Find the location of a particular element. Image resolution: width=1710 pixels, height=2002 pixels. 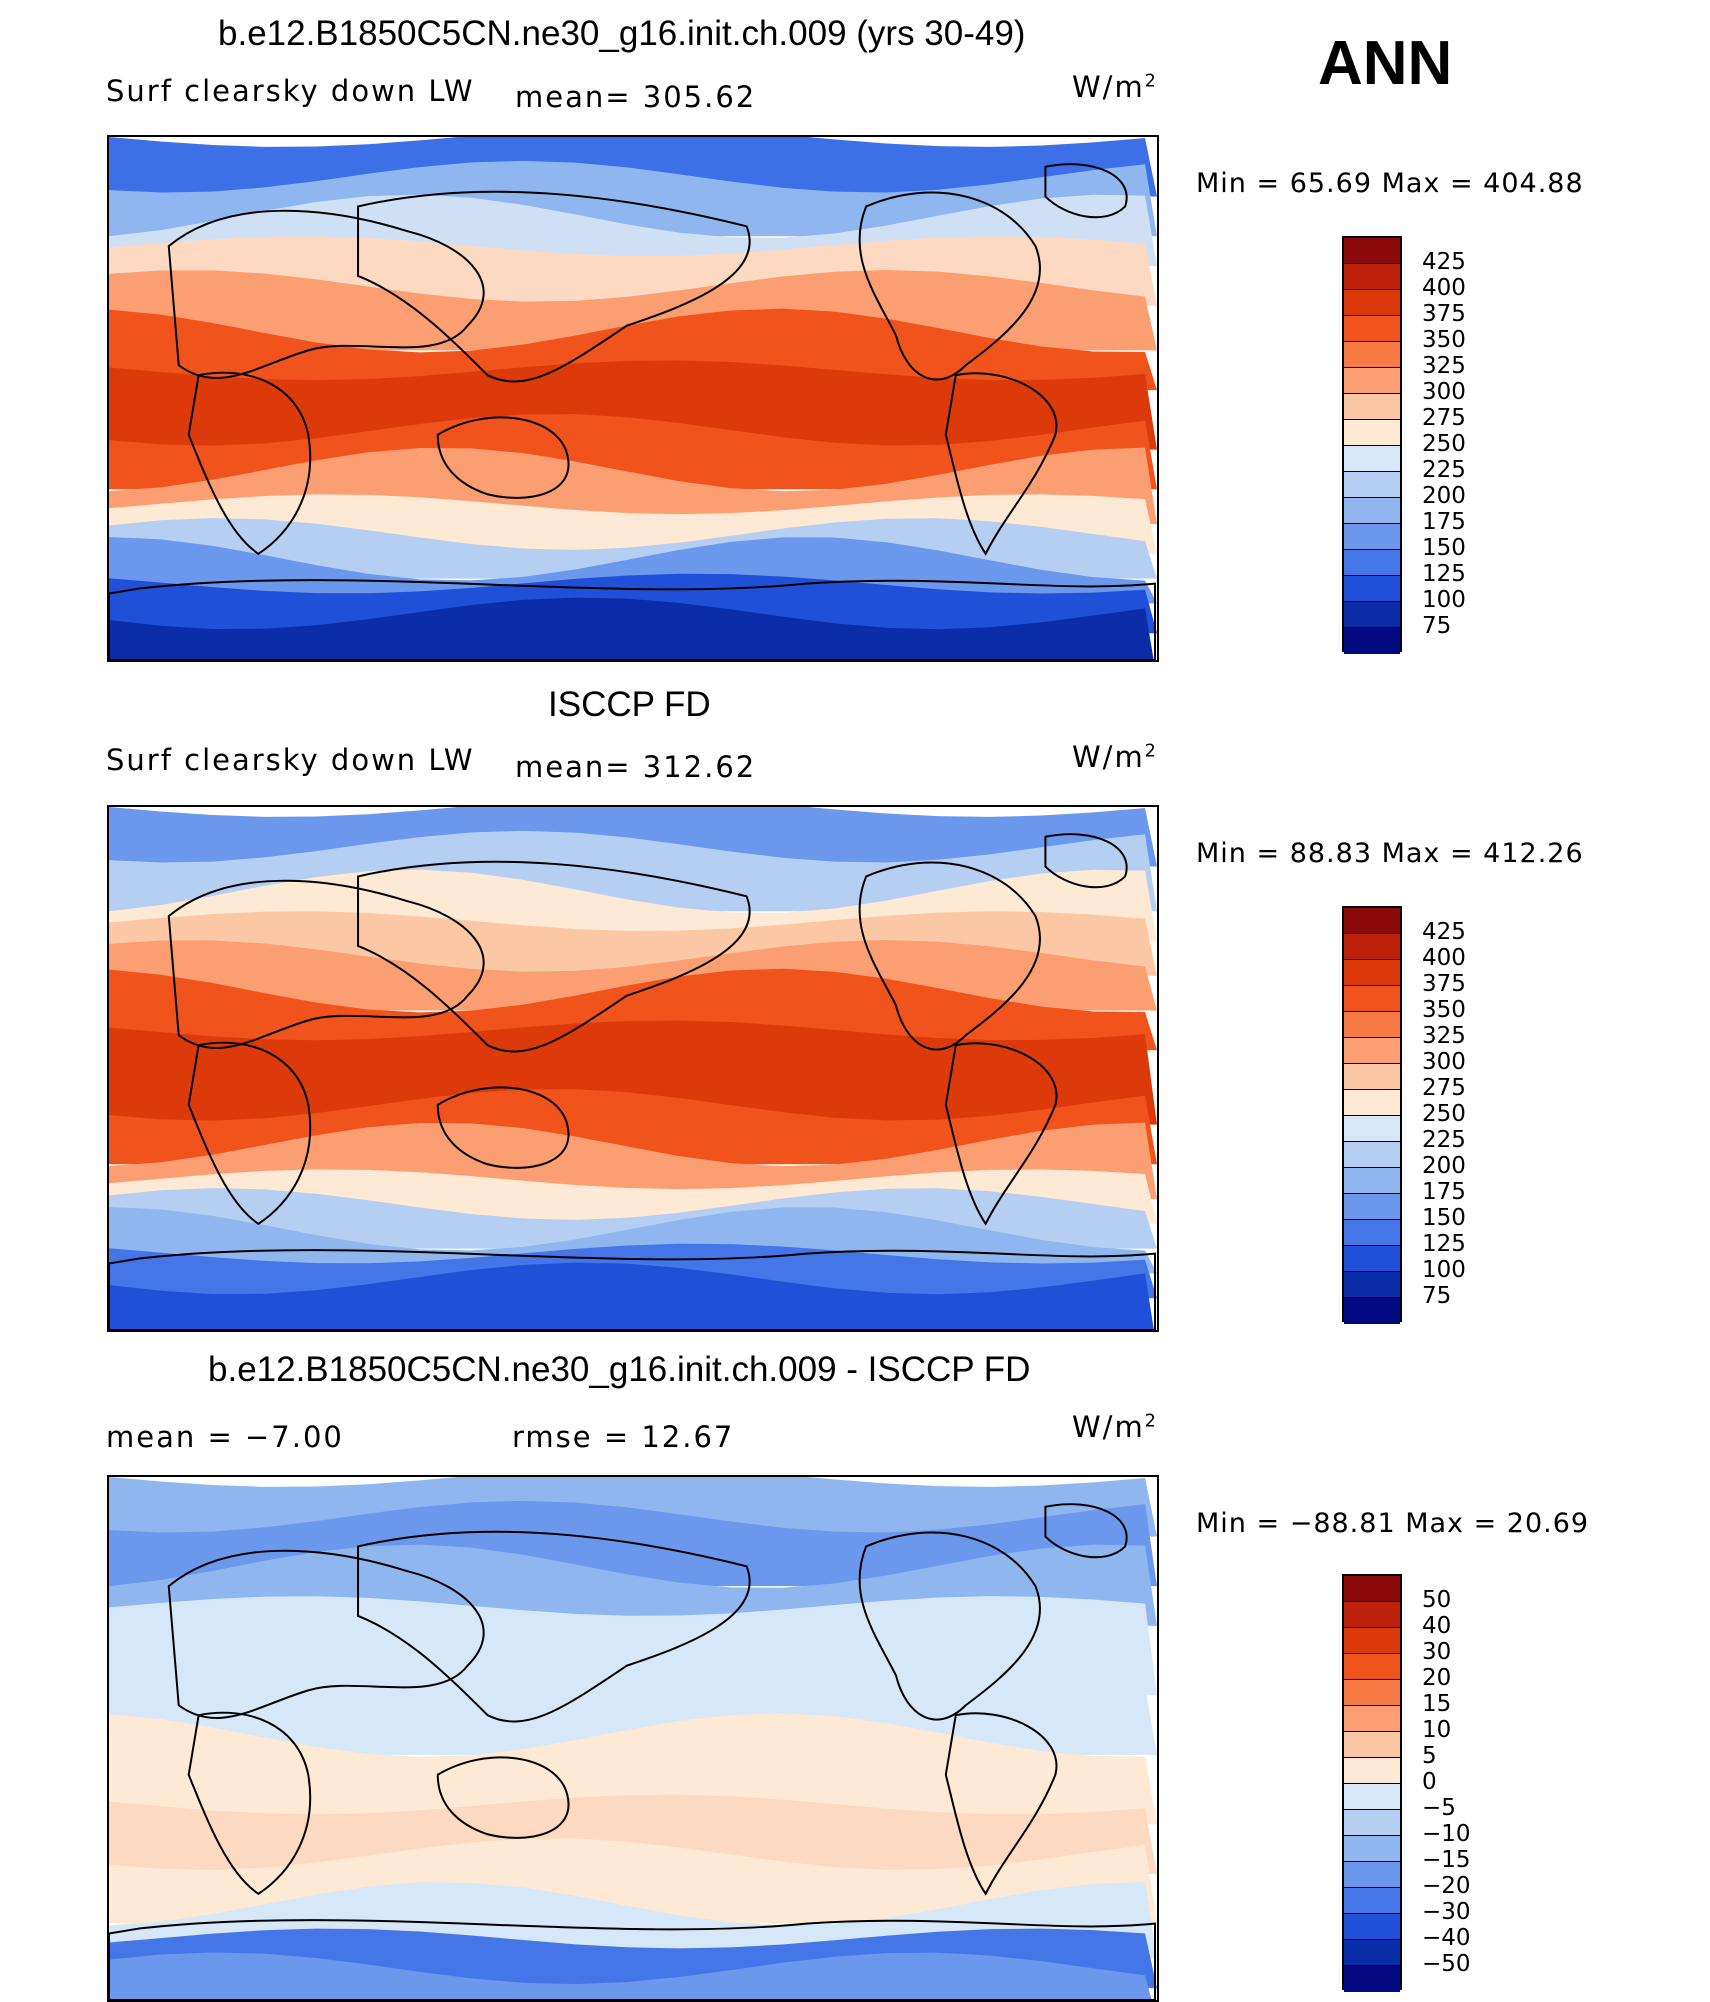

colorbar-tick-label: 300 is located at coordinates (1444, 1062).